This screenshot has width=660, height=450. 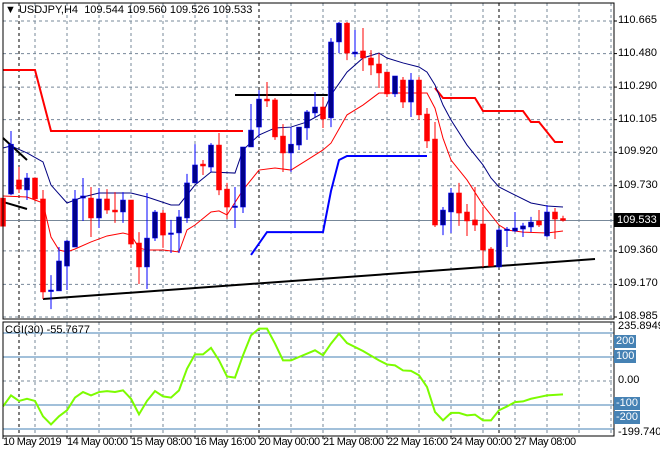 What do you see at coordinates (638, 151) in the screenshot?
I see `price-tick-label: 109.920` at bounding box center [638, 151].